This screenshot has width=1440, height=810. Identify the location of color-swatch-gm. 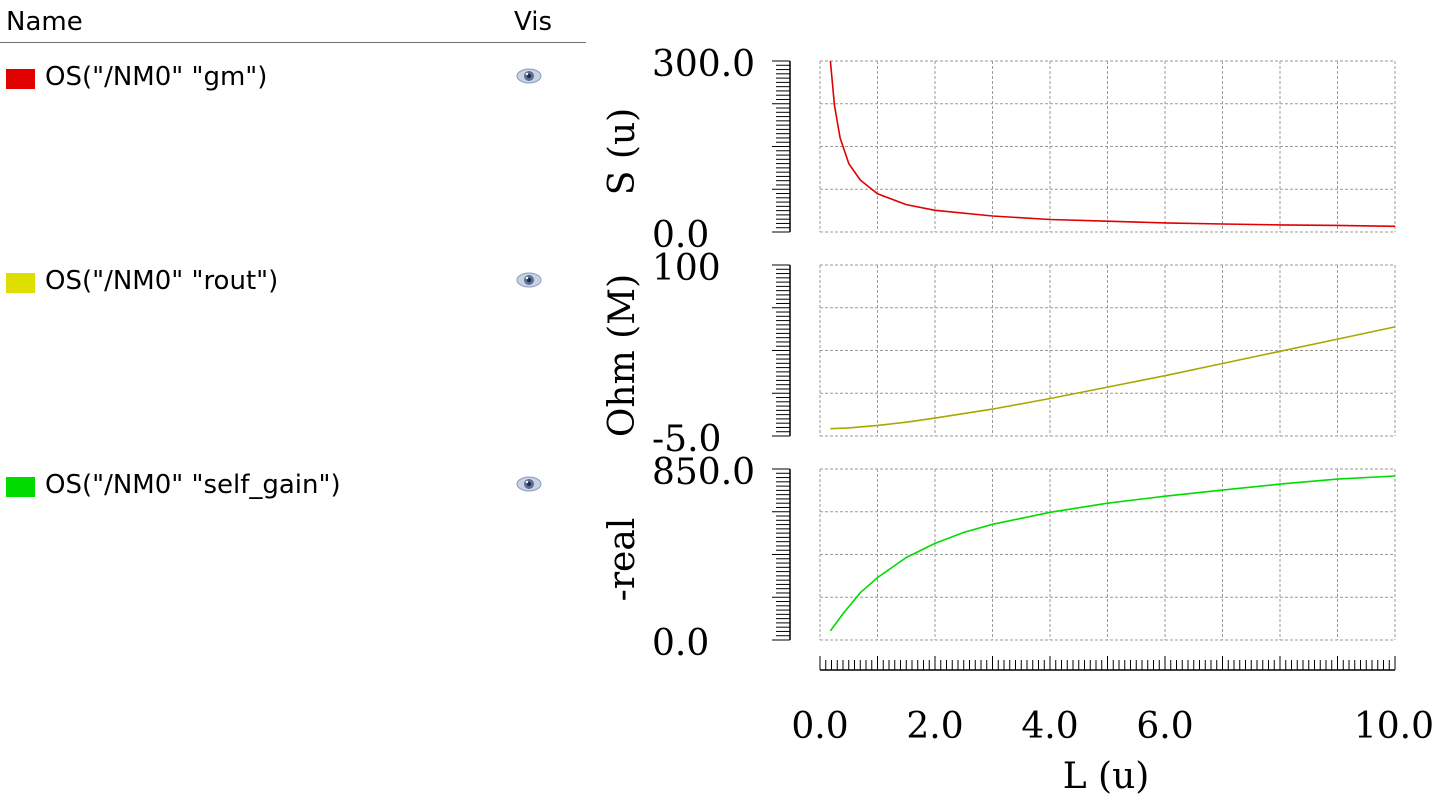
(20, 79).